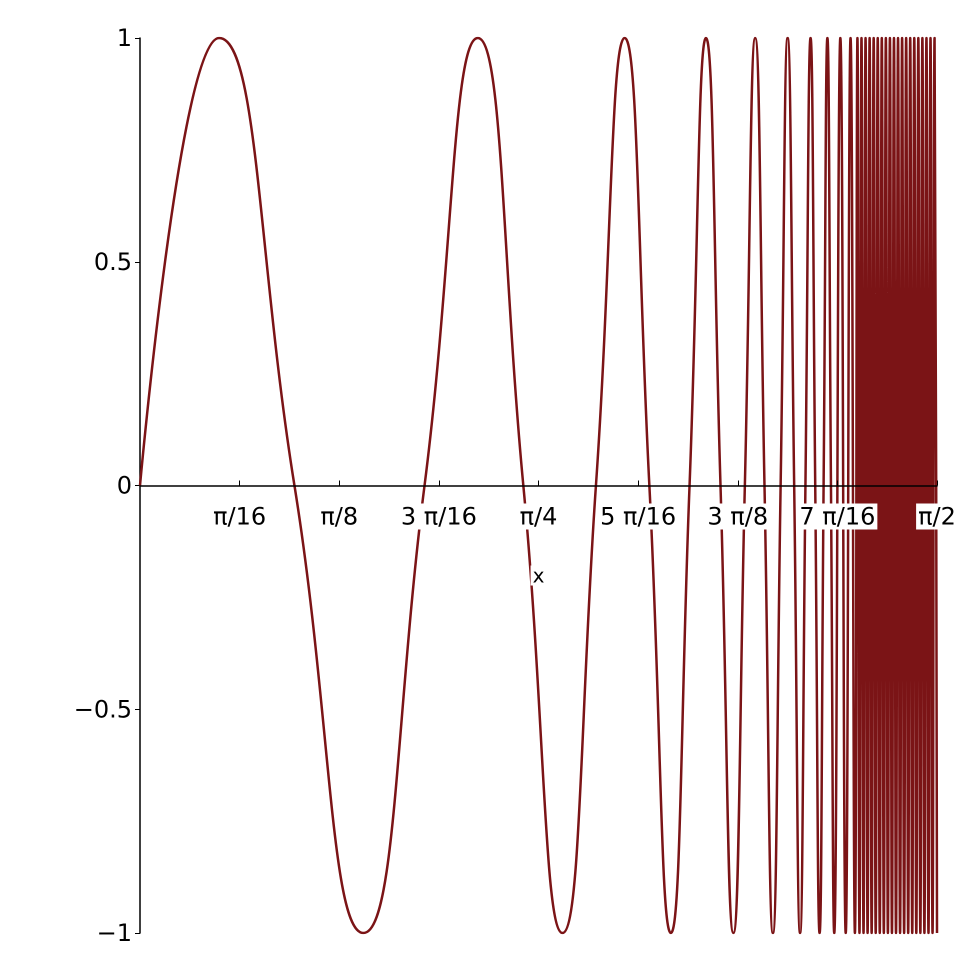  Describe the element at coordinates (638, 516) in the screenshot. I see `x-tick-label: 5 π/16` at that location.